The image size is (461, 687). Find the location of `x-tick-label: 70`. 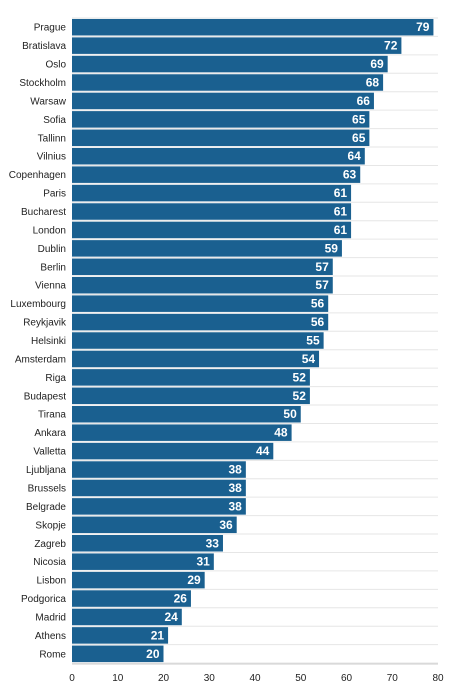

x-tick-label: 70 is located at coordinates (393, 678).